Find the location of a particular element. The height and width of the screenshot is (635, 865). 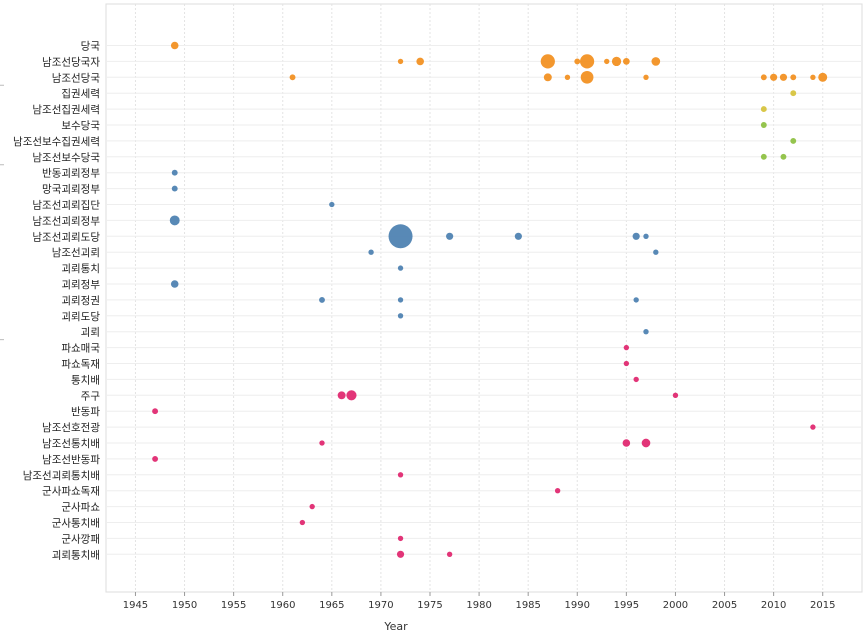

row-label: 남조선괴뢰 is located at coordinates (76, 253).